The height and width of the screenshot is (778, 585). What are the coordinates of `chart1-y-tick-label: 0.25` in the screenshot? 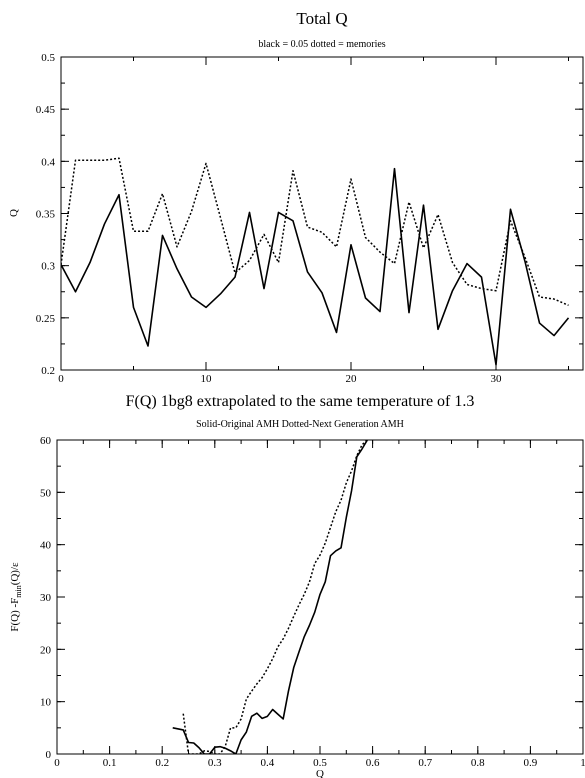 It's located at (46, 319).